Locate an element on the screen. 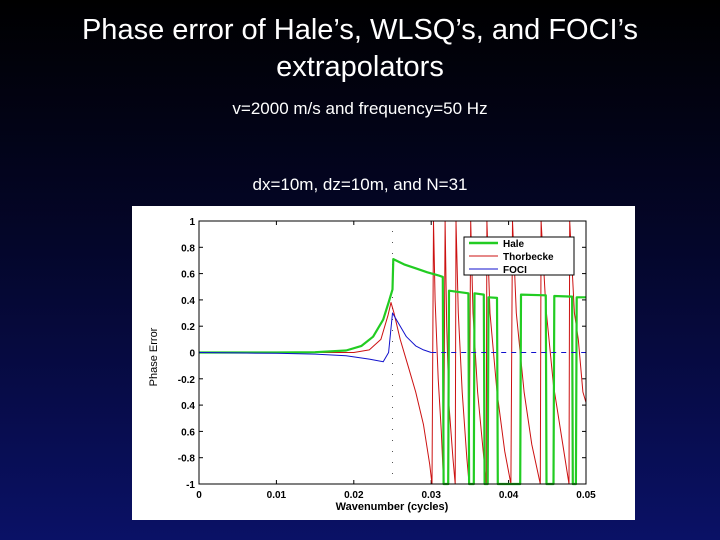  legend-label-foci: FOCI is located at coordinates (515, 270).